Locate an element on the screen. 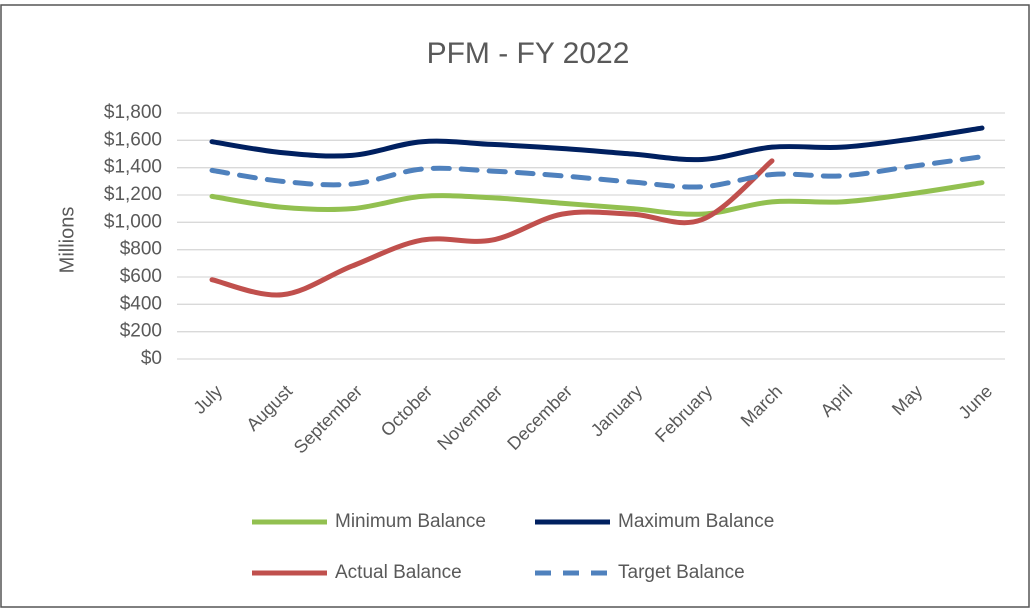 This screenshot has height=615, width=1032. y-tick-label: $1,800 is located at coordinates (133, 112).